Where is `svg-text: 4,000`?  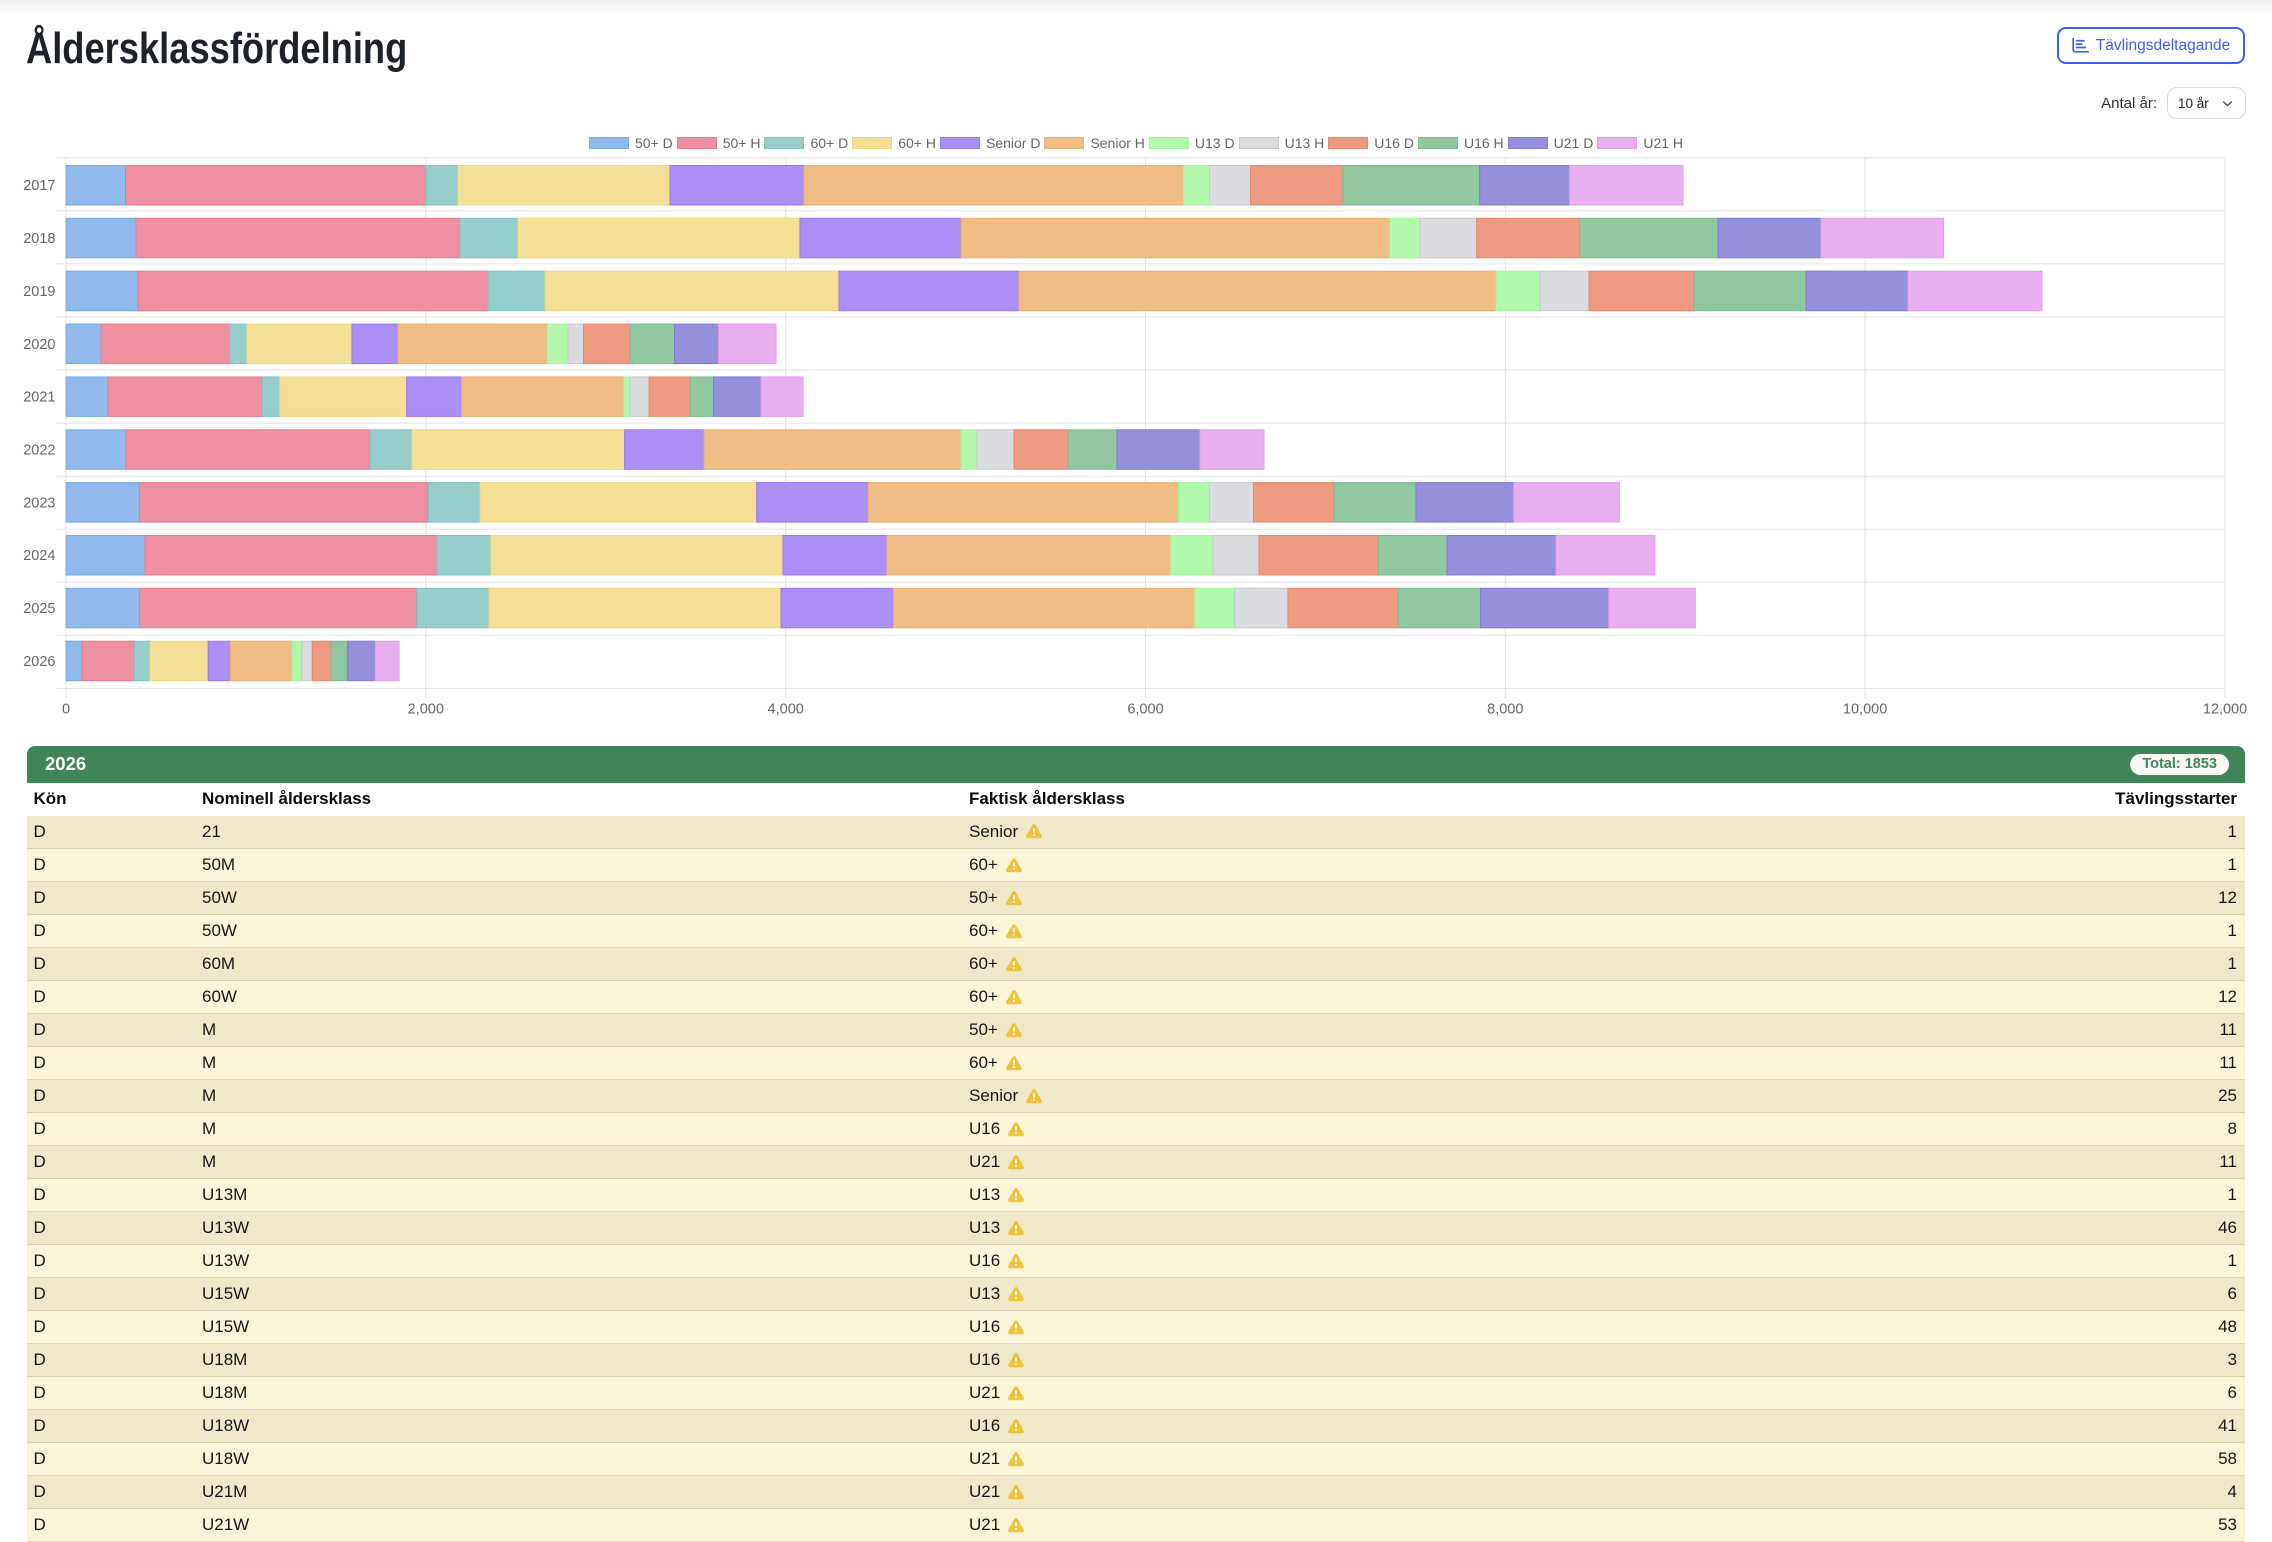 svg-text: 4,000 is located at coordinates (786, 710).